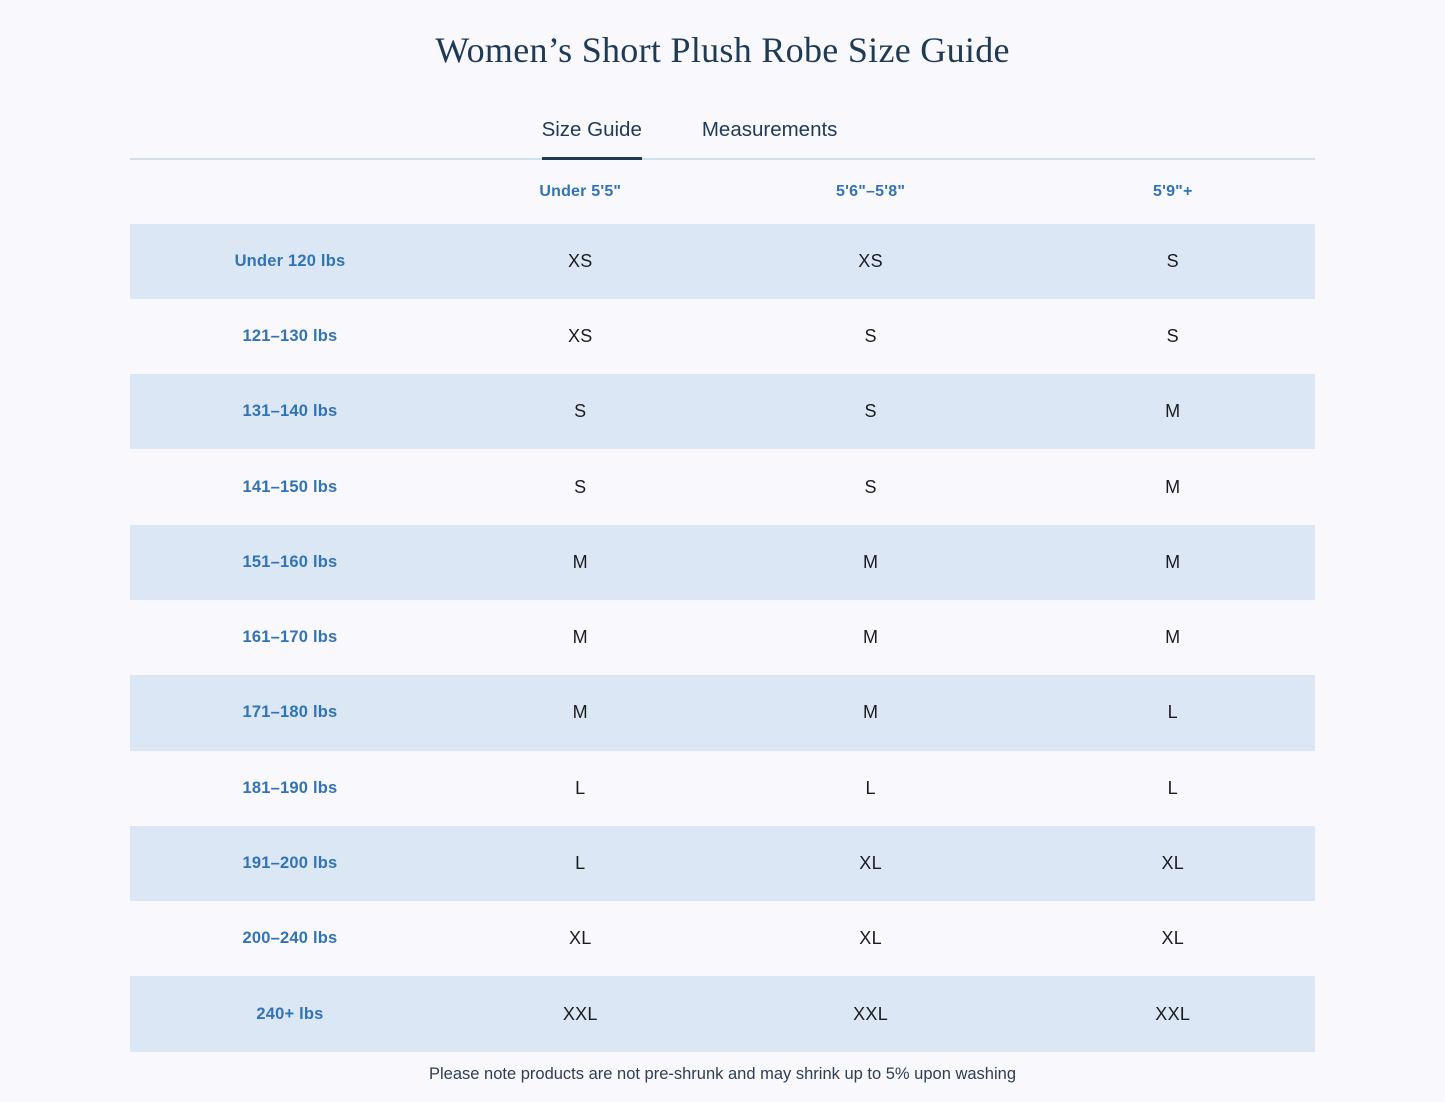  I want to click on table-header-row: Under 5'5" 5'6"–5'8" 5'9"+, so click(722, 192).